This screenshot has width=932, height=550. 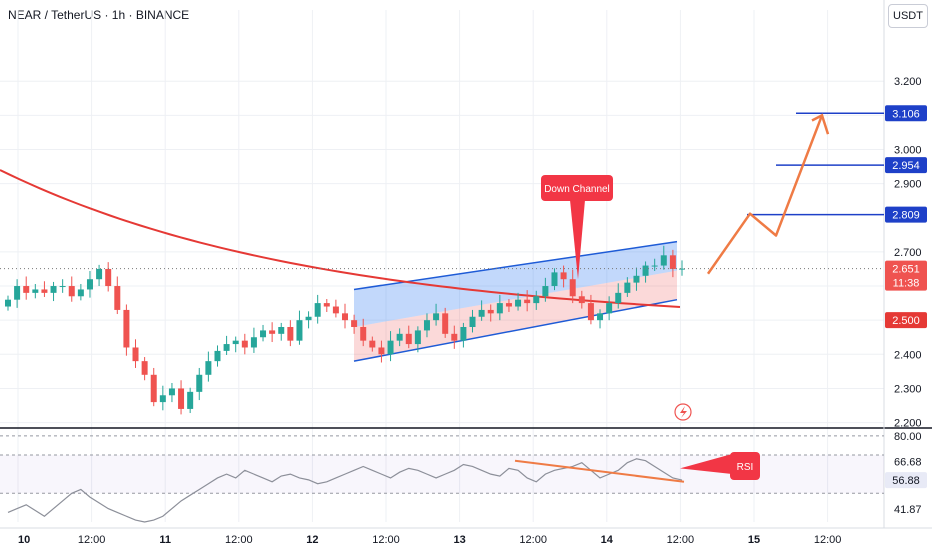 I want to click on callout-pointer, so click(x=577, y=240).